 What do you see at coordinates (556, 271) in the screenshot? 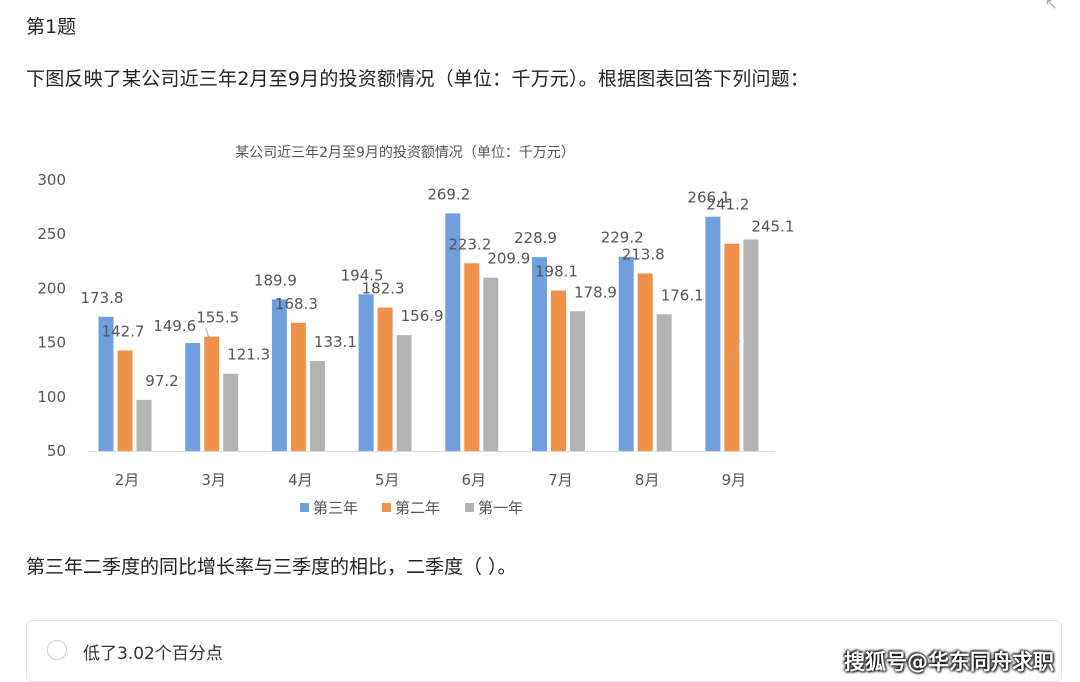
I see `data-label: 198.1` at bounding box center [556, 271].